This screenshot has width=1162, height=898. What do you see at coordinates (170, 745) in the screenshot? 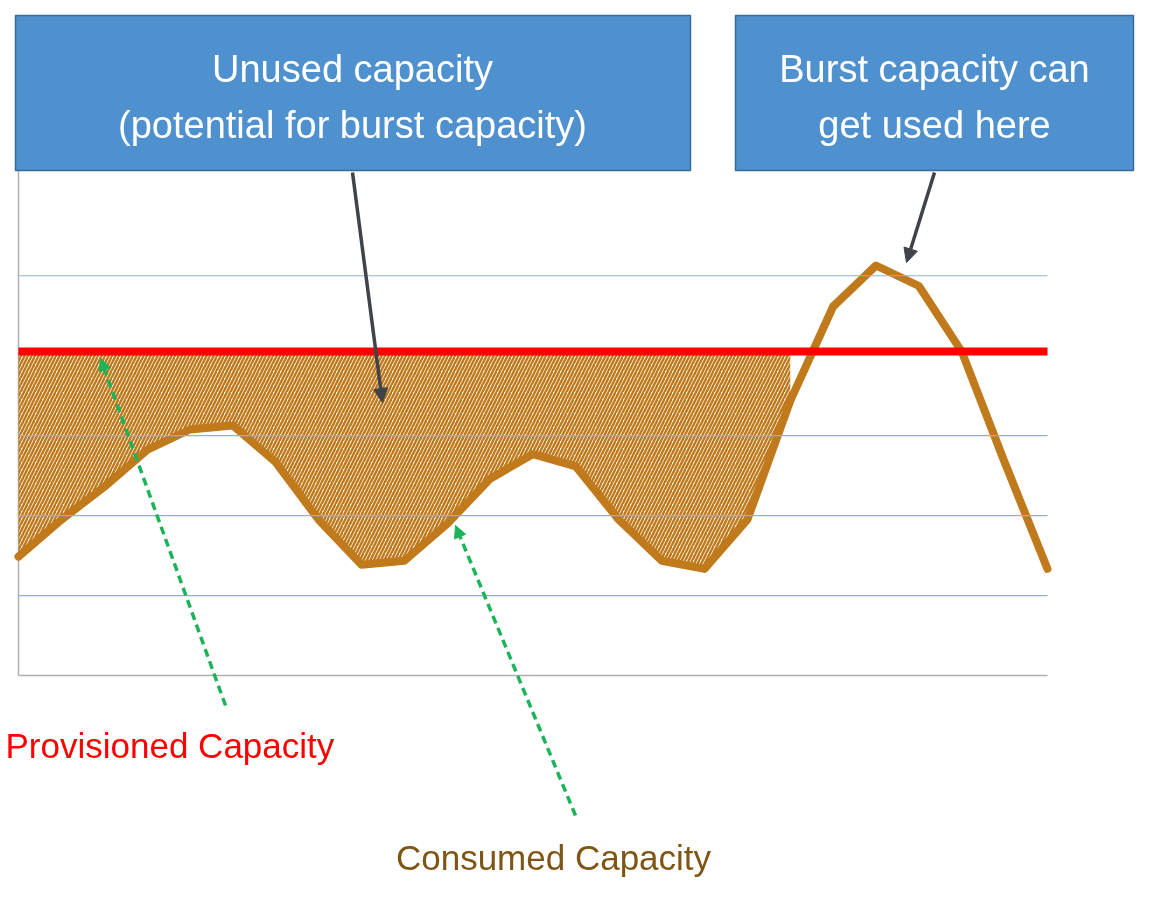
I see `ref-line-label: Provisioned Capacity` at bounding box center [170, 745].